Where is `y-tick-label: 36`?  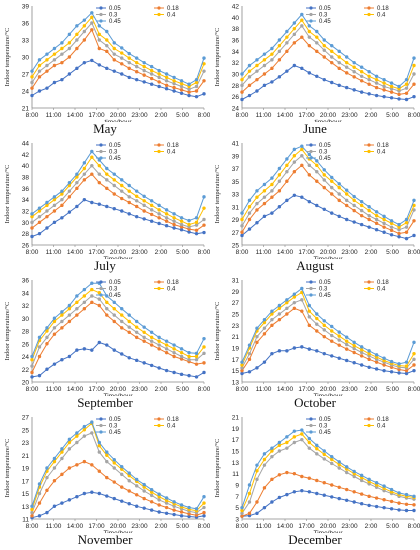
y-tick-label: 36 is located at coordinates (26, 24).